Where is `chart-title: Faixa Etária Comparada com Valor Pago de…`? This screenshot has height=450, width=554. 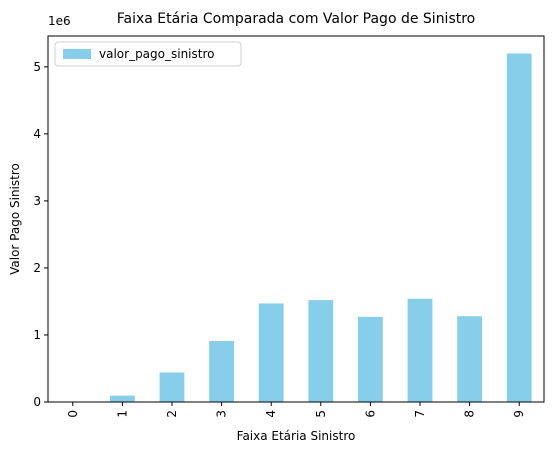
chart-title: Faixa Etária Comparada com Valor Pago de… is located at coordinates (296, 19).